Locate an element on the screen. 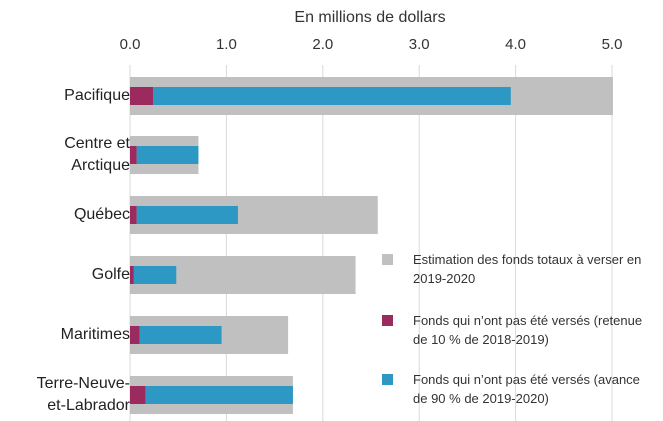 This screenshot has width=663, height=421. category-label: Québec is located at coordinates (101, 214).